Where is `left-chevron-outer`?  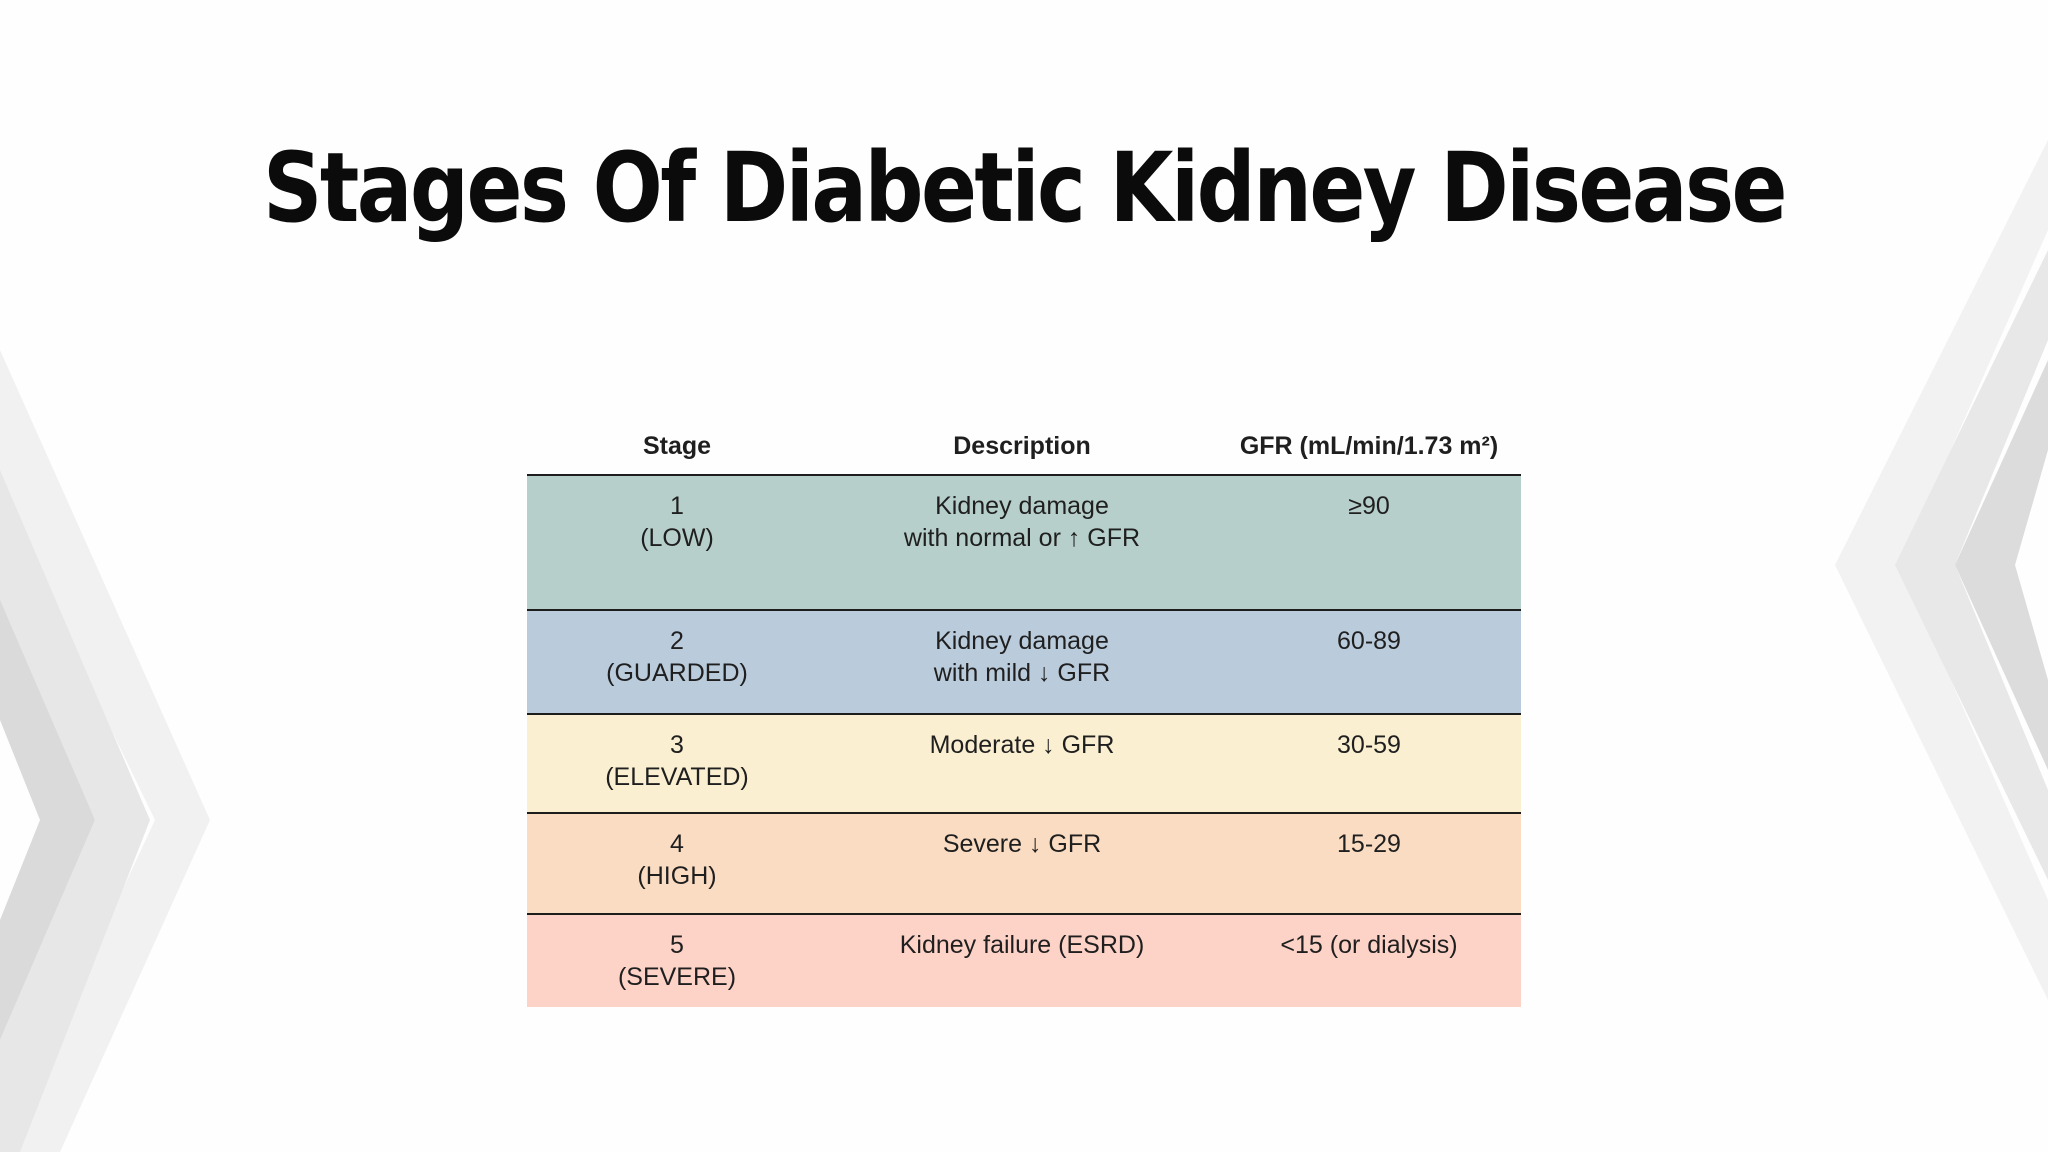 left-chevron-outer is located at coordinates (105, 751).